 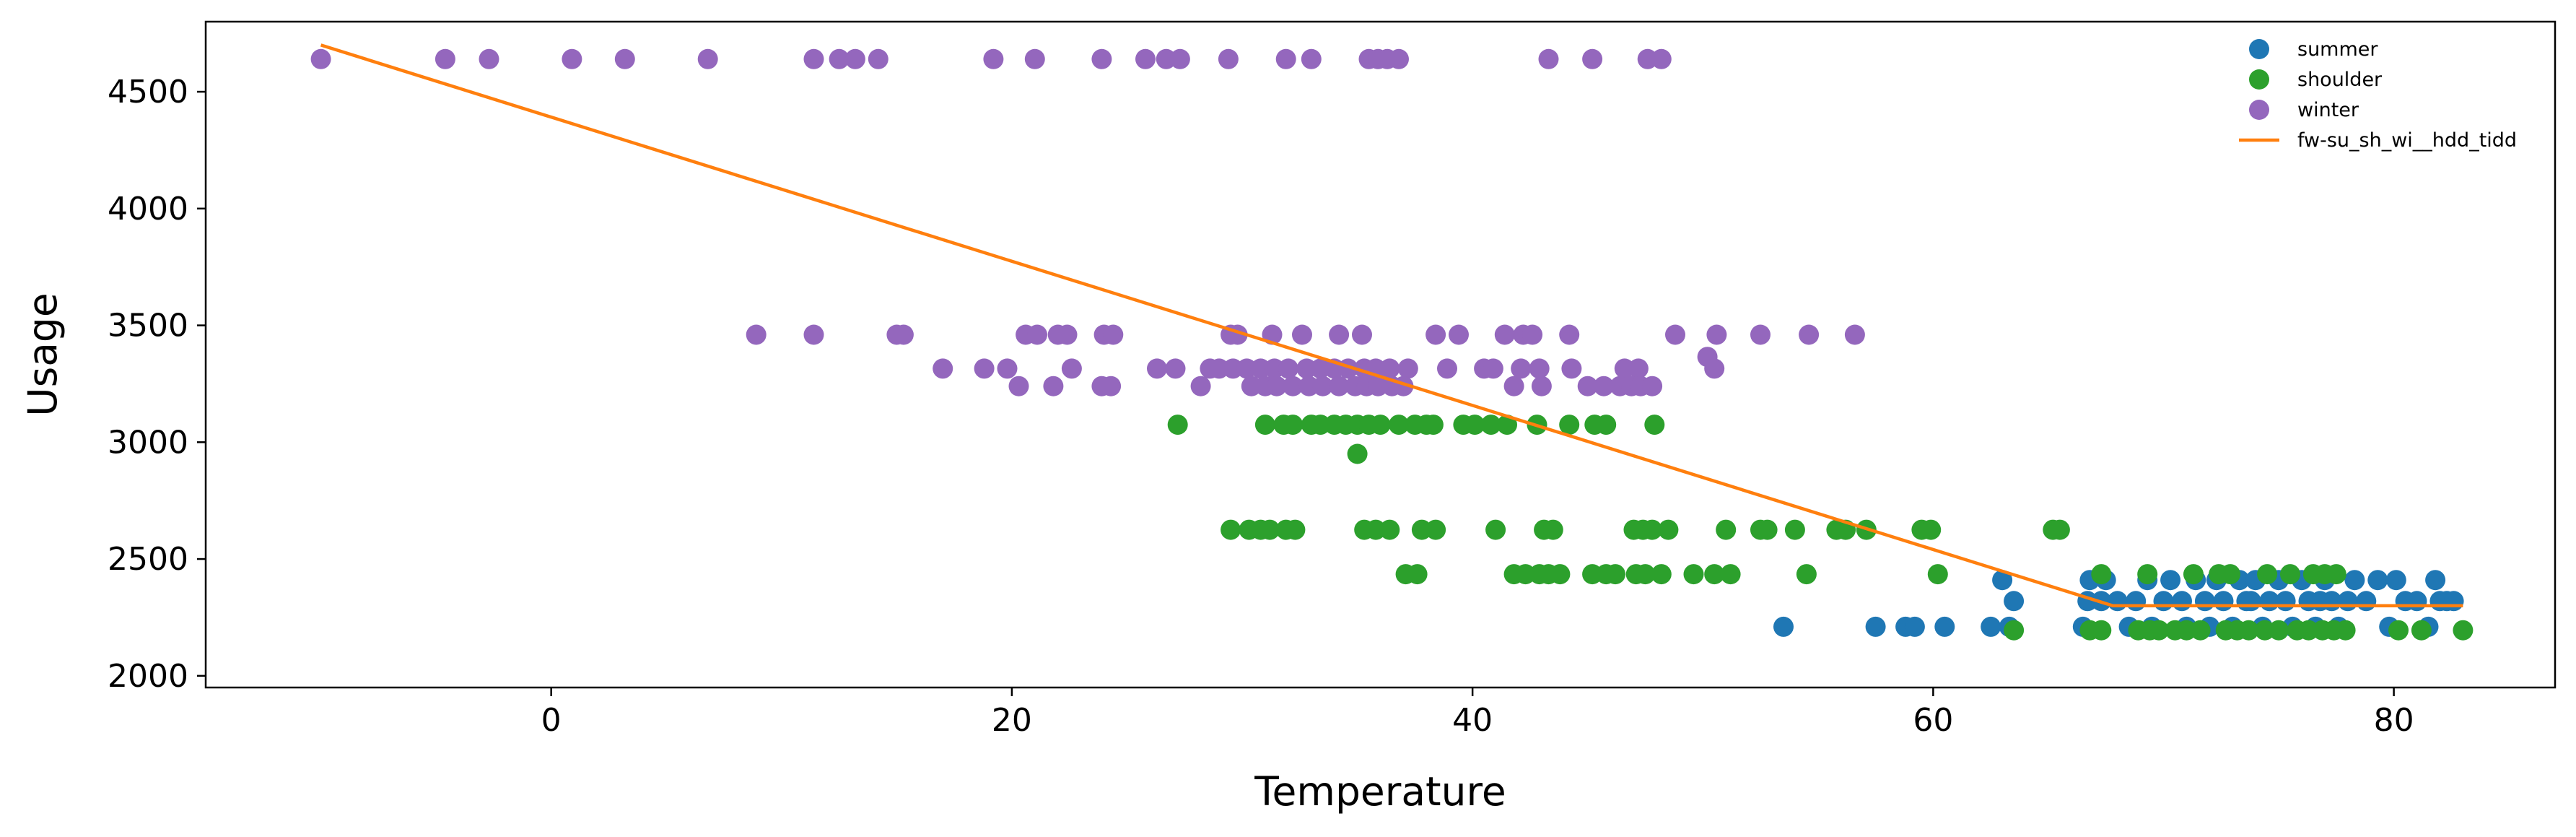 I want to click on y-axis-title: Usage, so click(x=42, y=354).